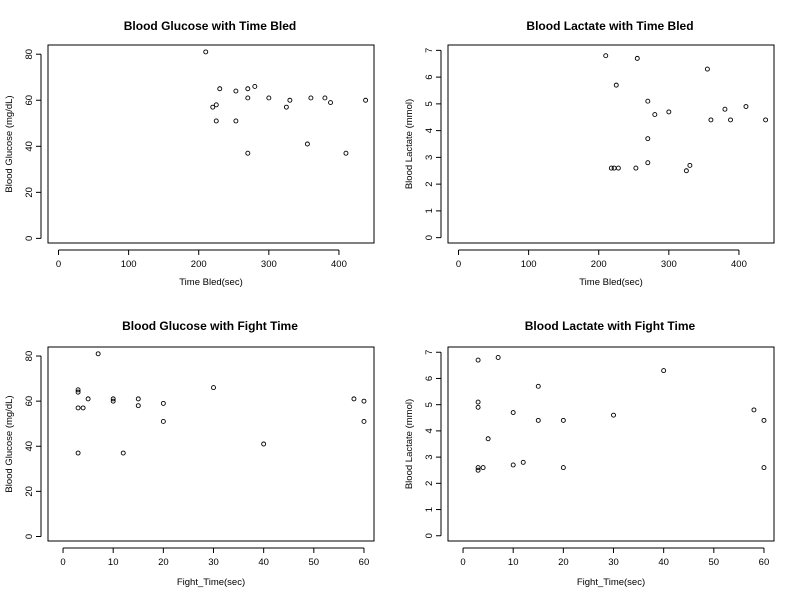  What do you see at coordinates (429, 50) in the screenshot?
I see `y-tick-label: 7` at bounding box center [429, 50].